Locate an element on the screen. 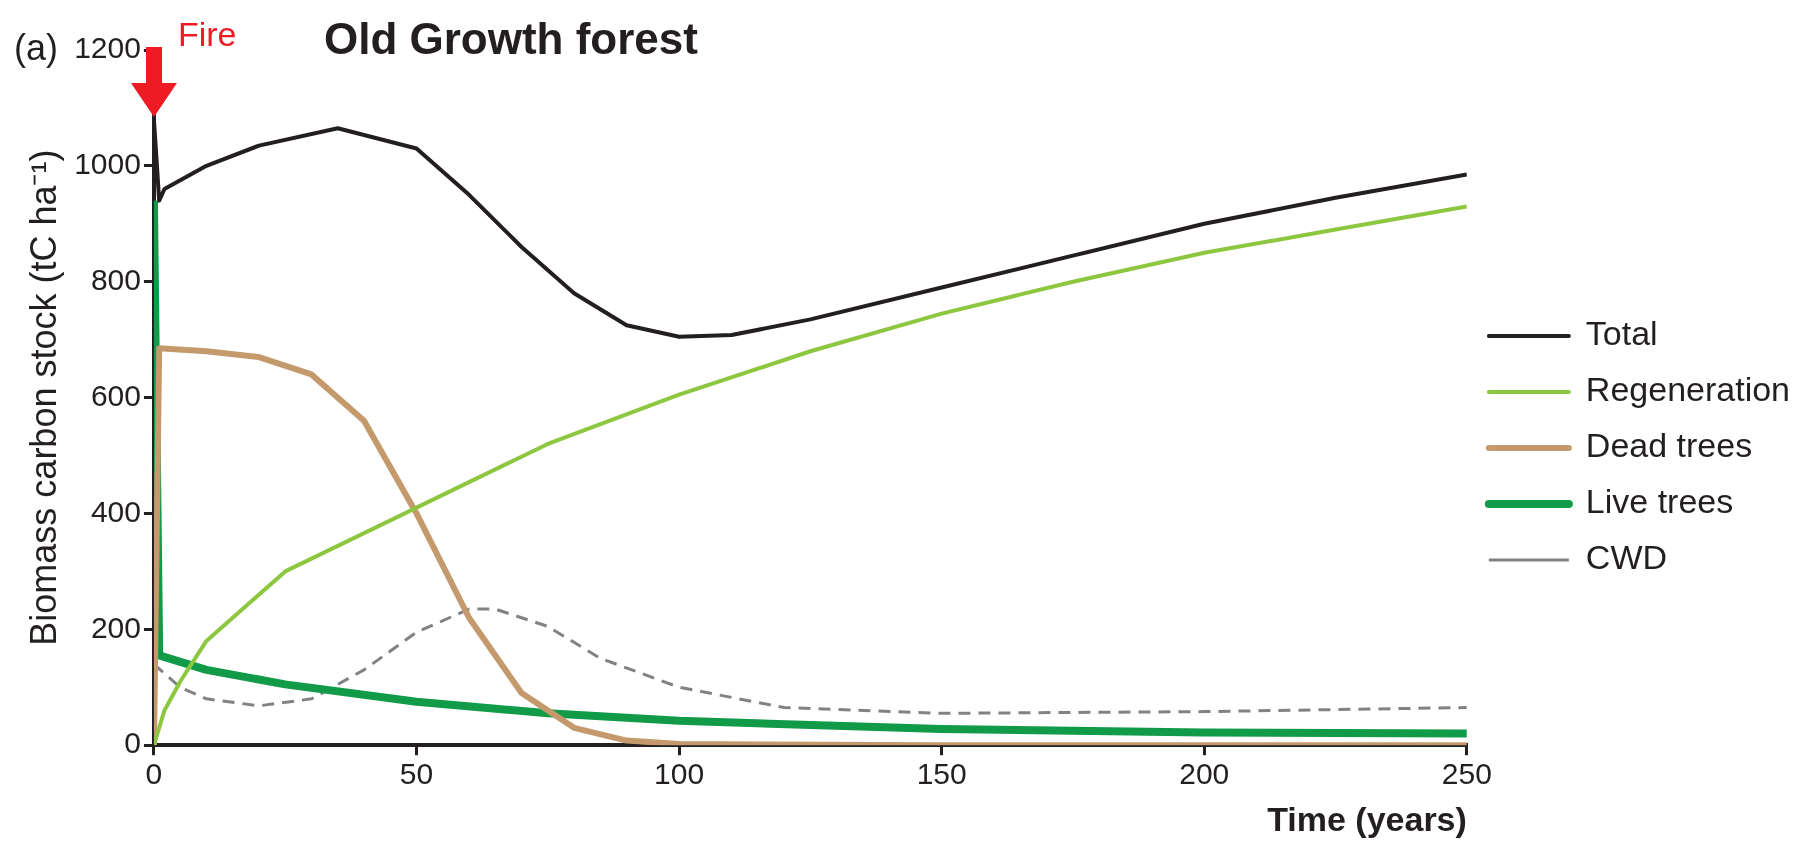  legend-label: Live trees is located at coordinates (1659, 501).